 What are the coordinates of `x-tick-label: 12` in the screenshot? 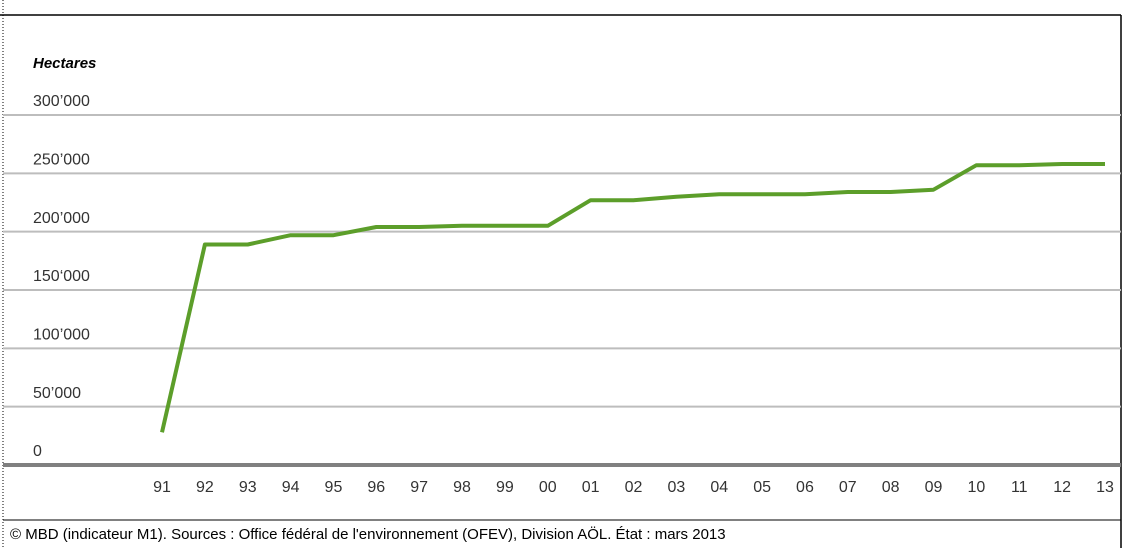 It's located at (1062, 487).